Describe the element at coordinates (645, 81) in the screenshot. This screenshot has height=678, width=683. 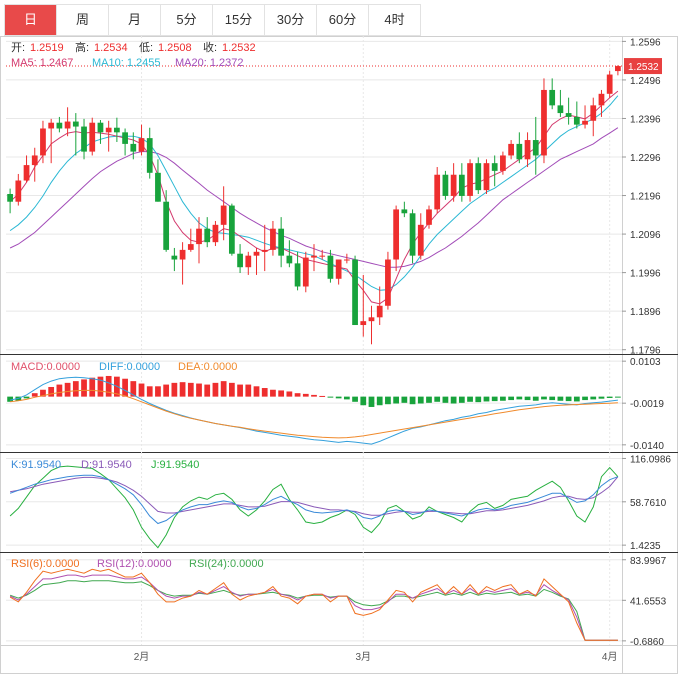
I see `price-tick-label: 1.2496` at that location.